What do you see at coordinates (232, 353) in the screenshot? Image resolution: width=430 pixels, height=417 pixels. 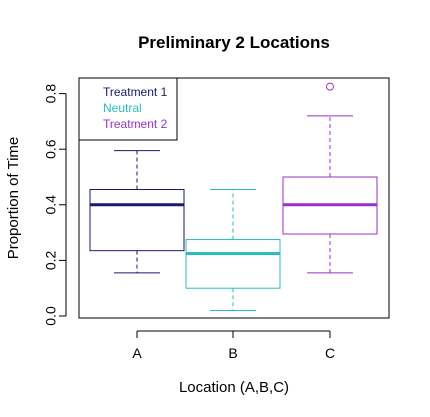 I see `x-tick-label: B` at bounding box center [232, 353].